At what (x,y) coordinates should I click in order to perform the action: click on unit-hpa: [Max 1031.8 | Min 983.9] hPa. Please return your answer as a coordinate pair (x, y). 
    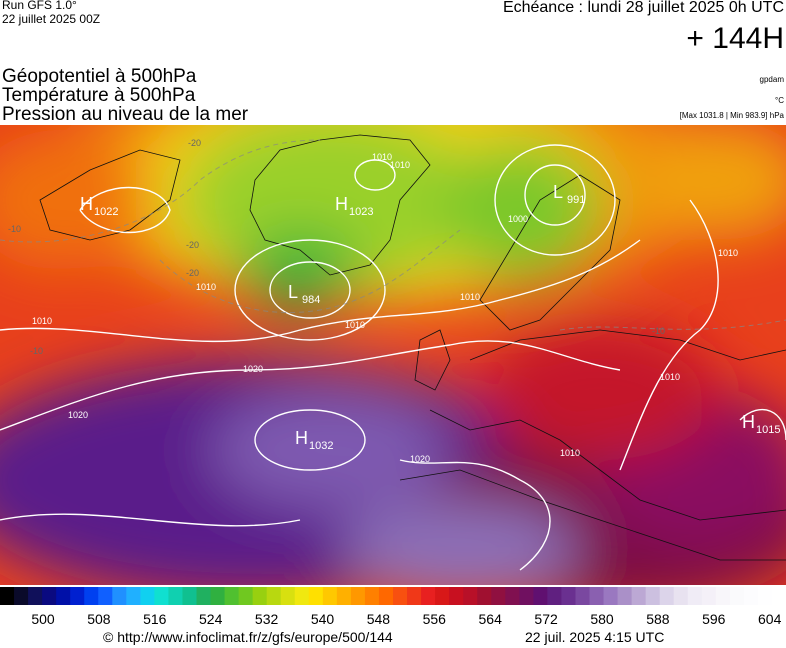
    Looking at the image, I should click on (732, 115).